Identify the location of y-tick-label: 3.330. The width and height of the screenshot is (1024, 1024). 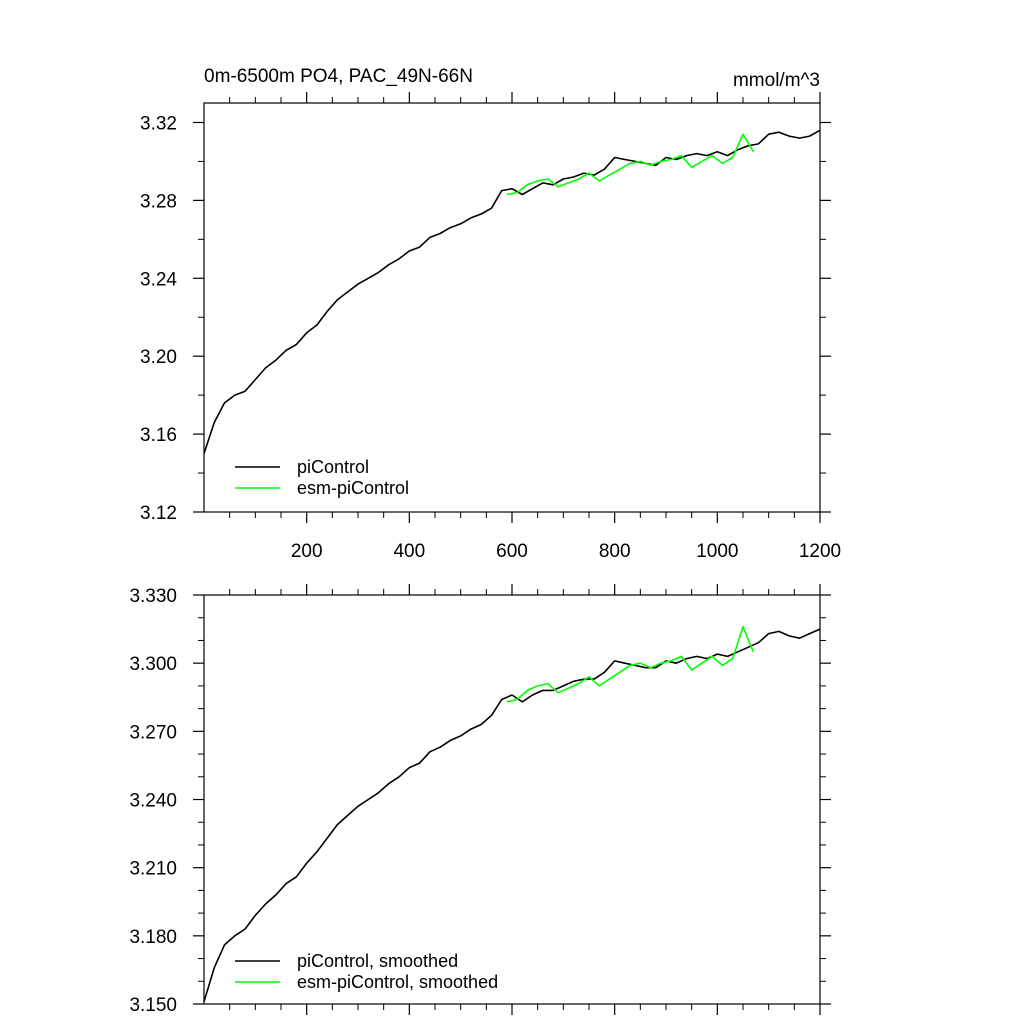
(153, 596).